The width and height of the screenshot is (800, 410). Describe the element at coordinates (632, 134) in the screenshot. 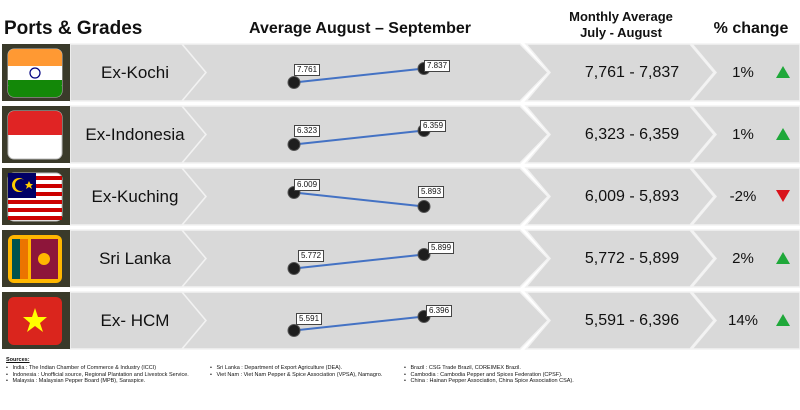

I see `monthly-range: 6,323 - 6,359` at that location.